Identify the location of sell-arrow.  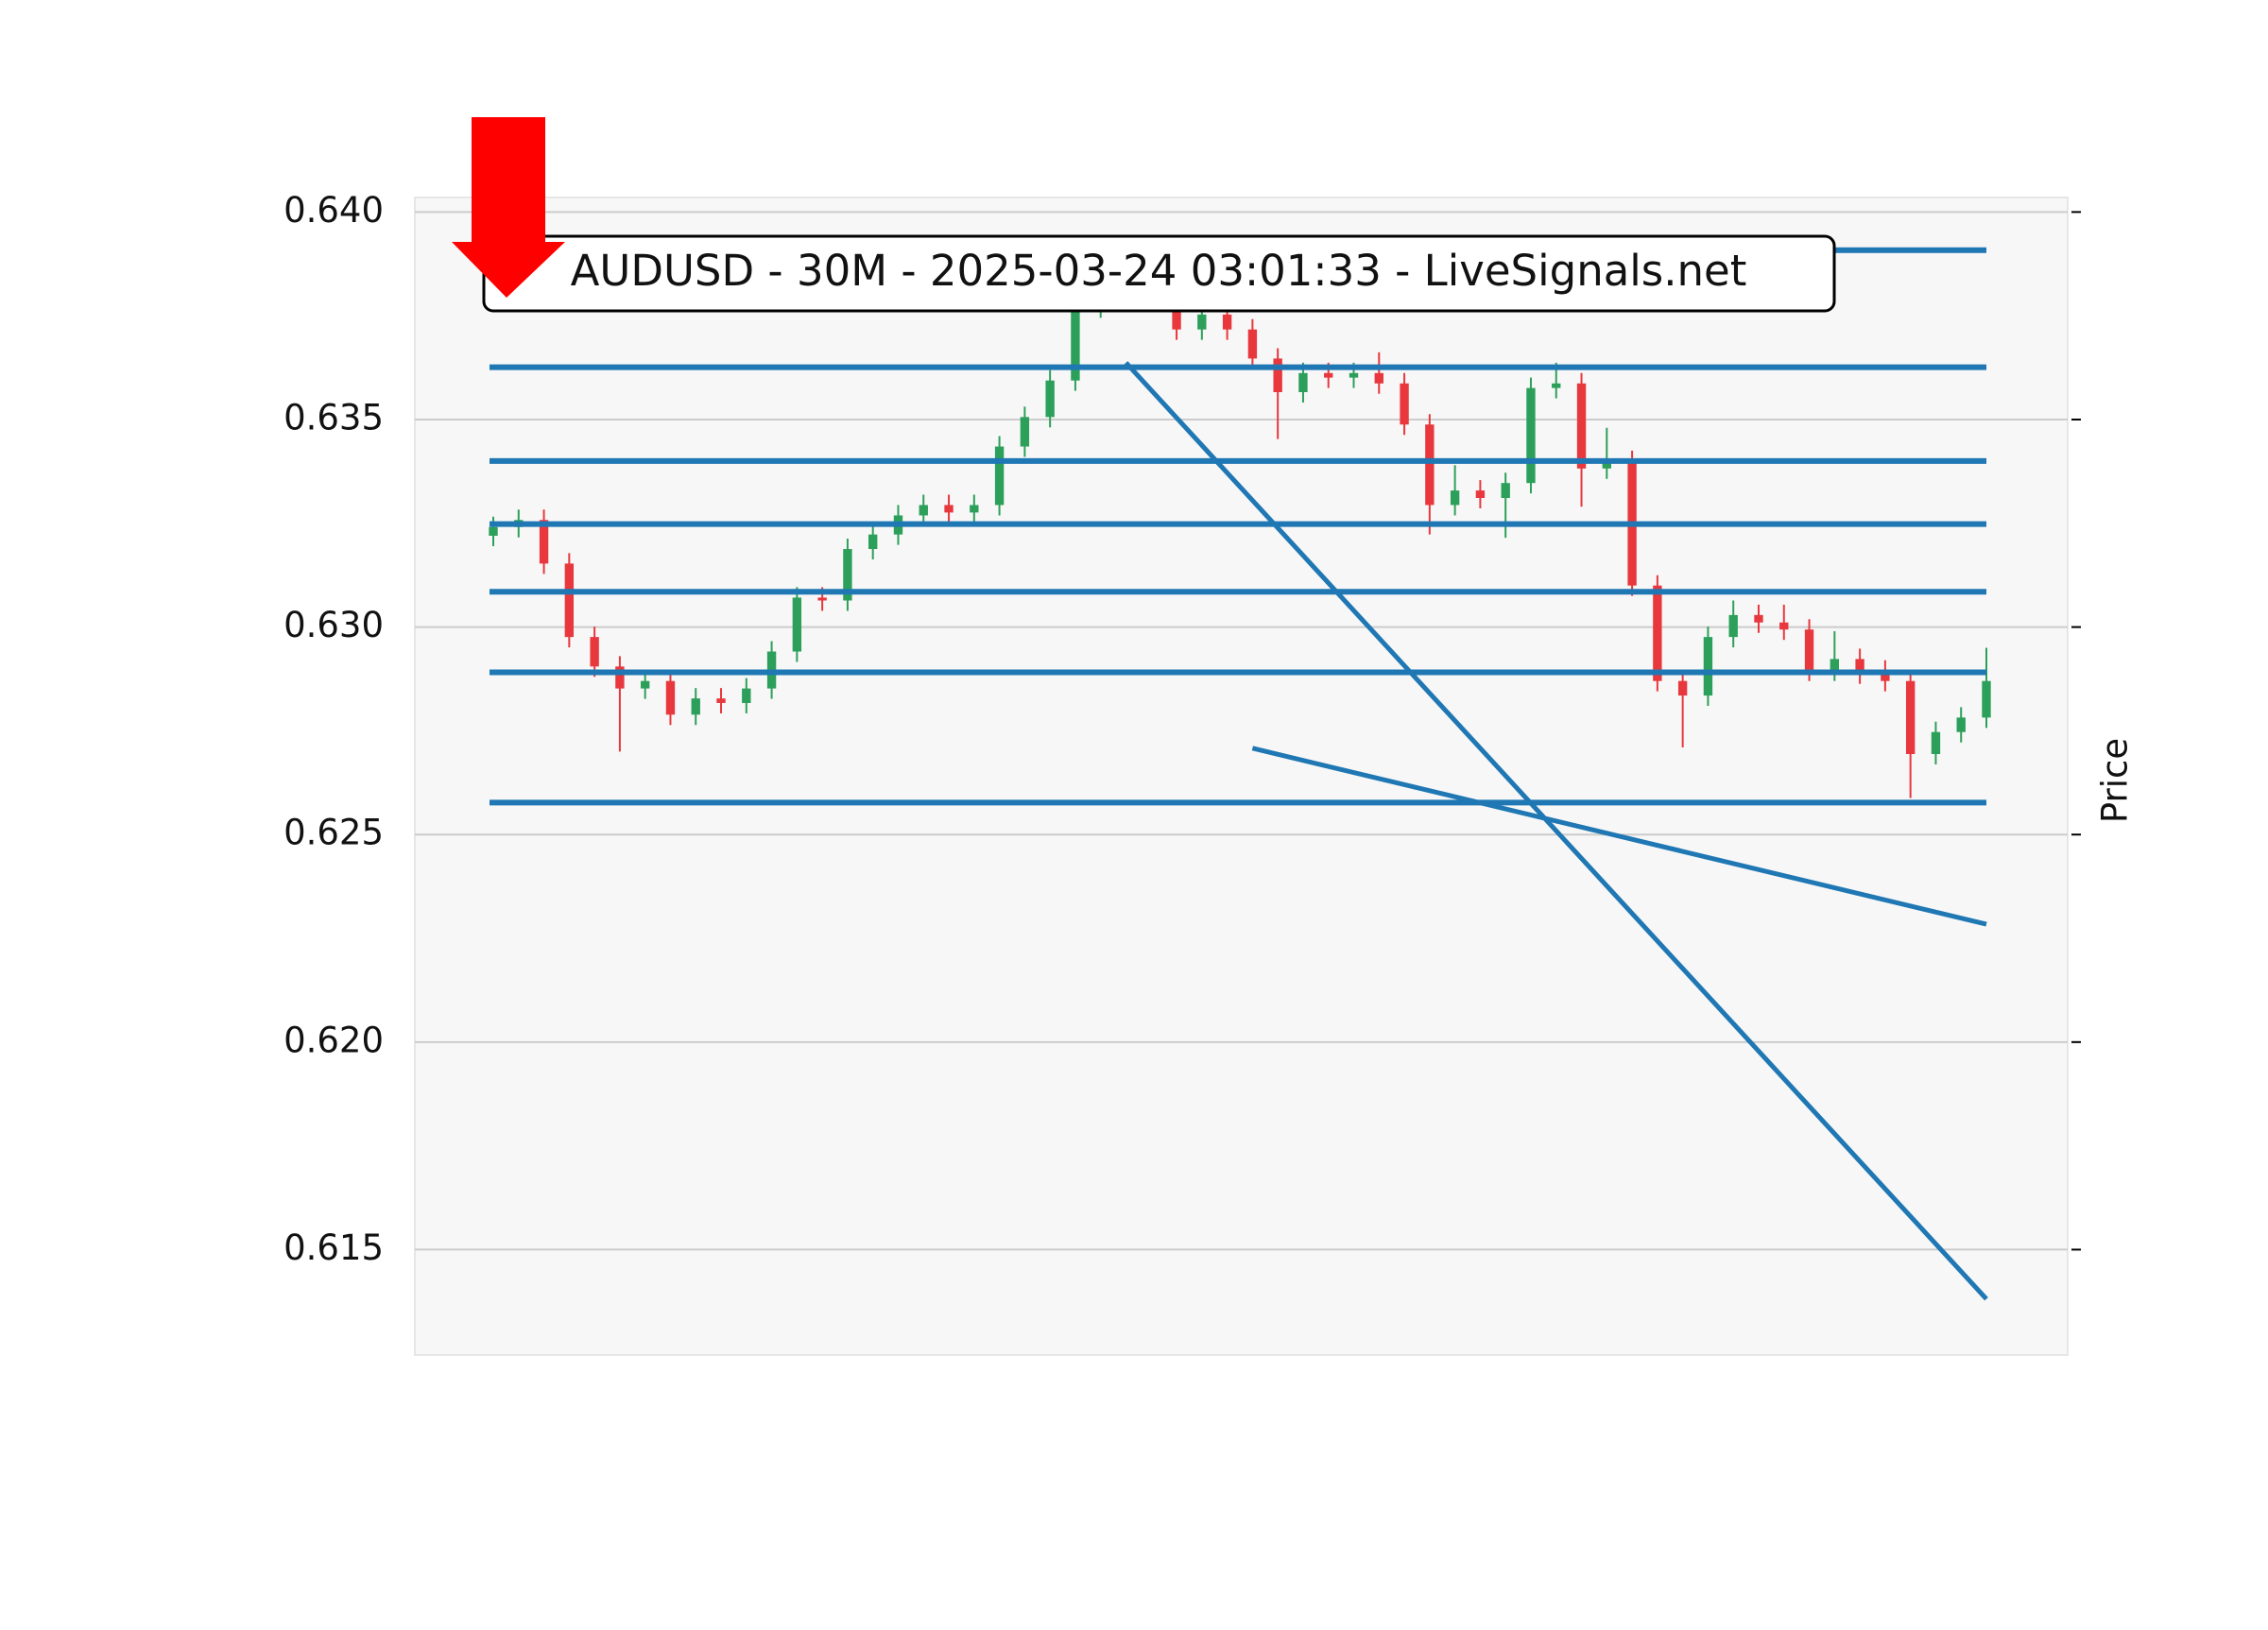
(508, 208).